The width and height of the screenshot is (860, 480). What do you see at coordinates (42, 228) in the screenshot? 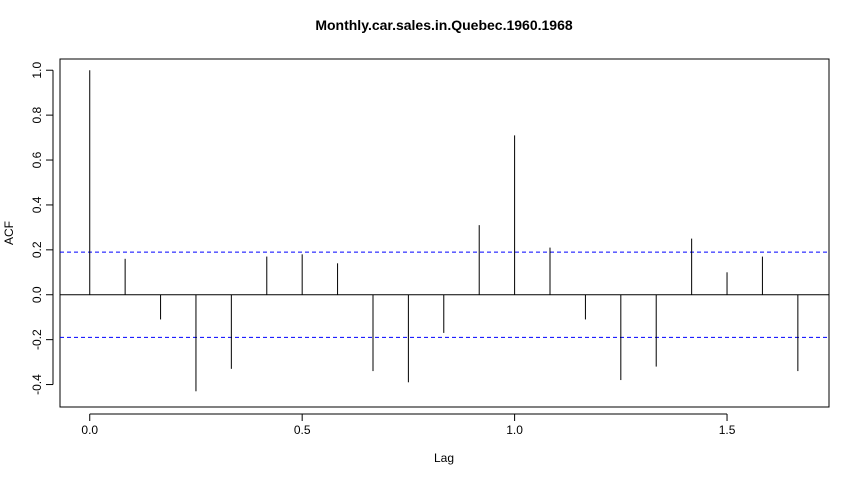
I see `y-axis: -0.4 -0.2 0.0 0.2 0.4 0.6 0.8 1.0` at bounding box center [42, 228].